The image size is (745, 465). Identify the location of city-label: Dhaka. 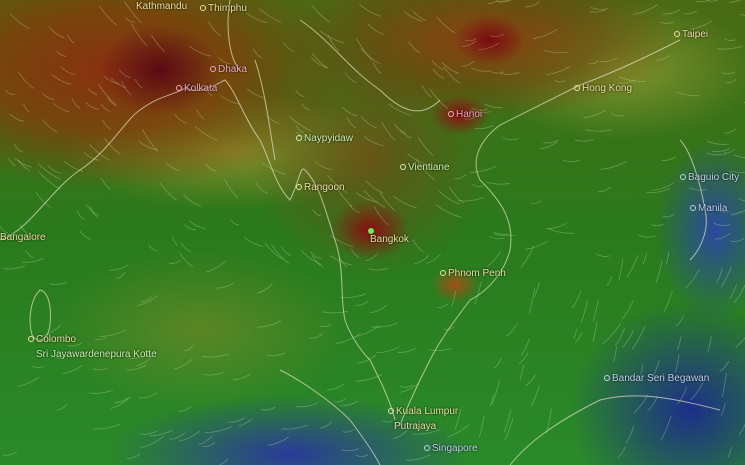
(228, 70).